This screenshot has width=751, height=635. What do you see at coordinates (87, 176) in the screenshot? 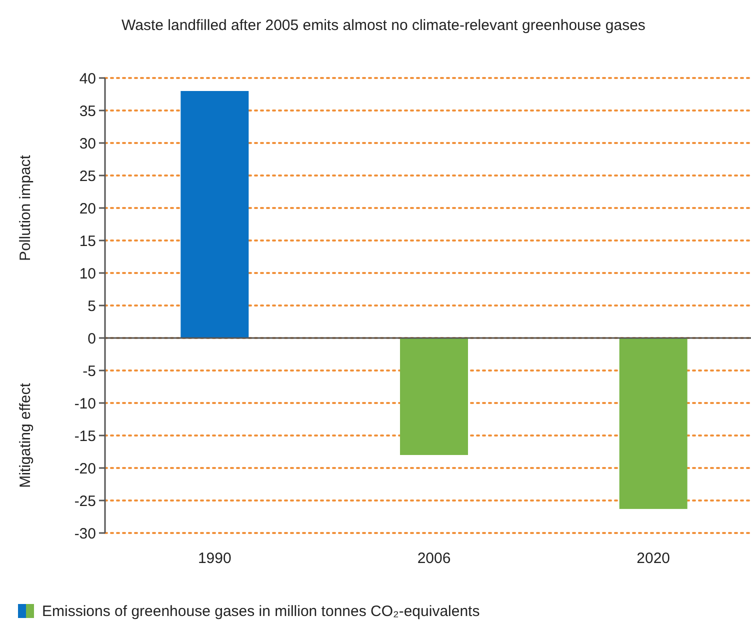
I see `y-tick-label: 25` at bounding box center [87, 176].